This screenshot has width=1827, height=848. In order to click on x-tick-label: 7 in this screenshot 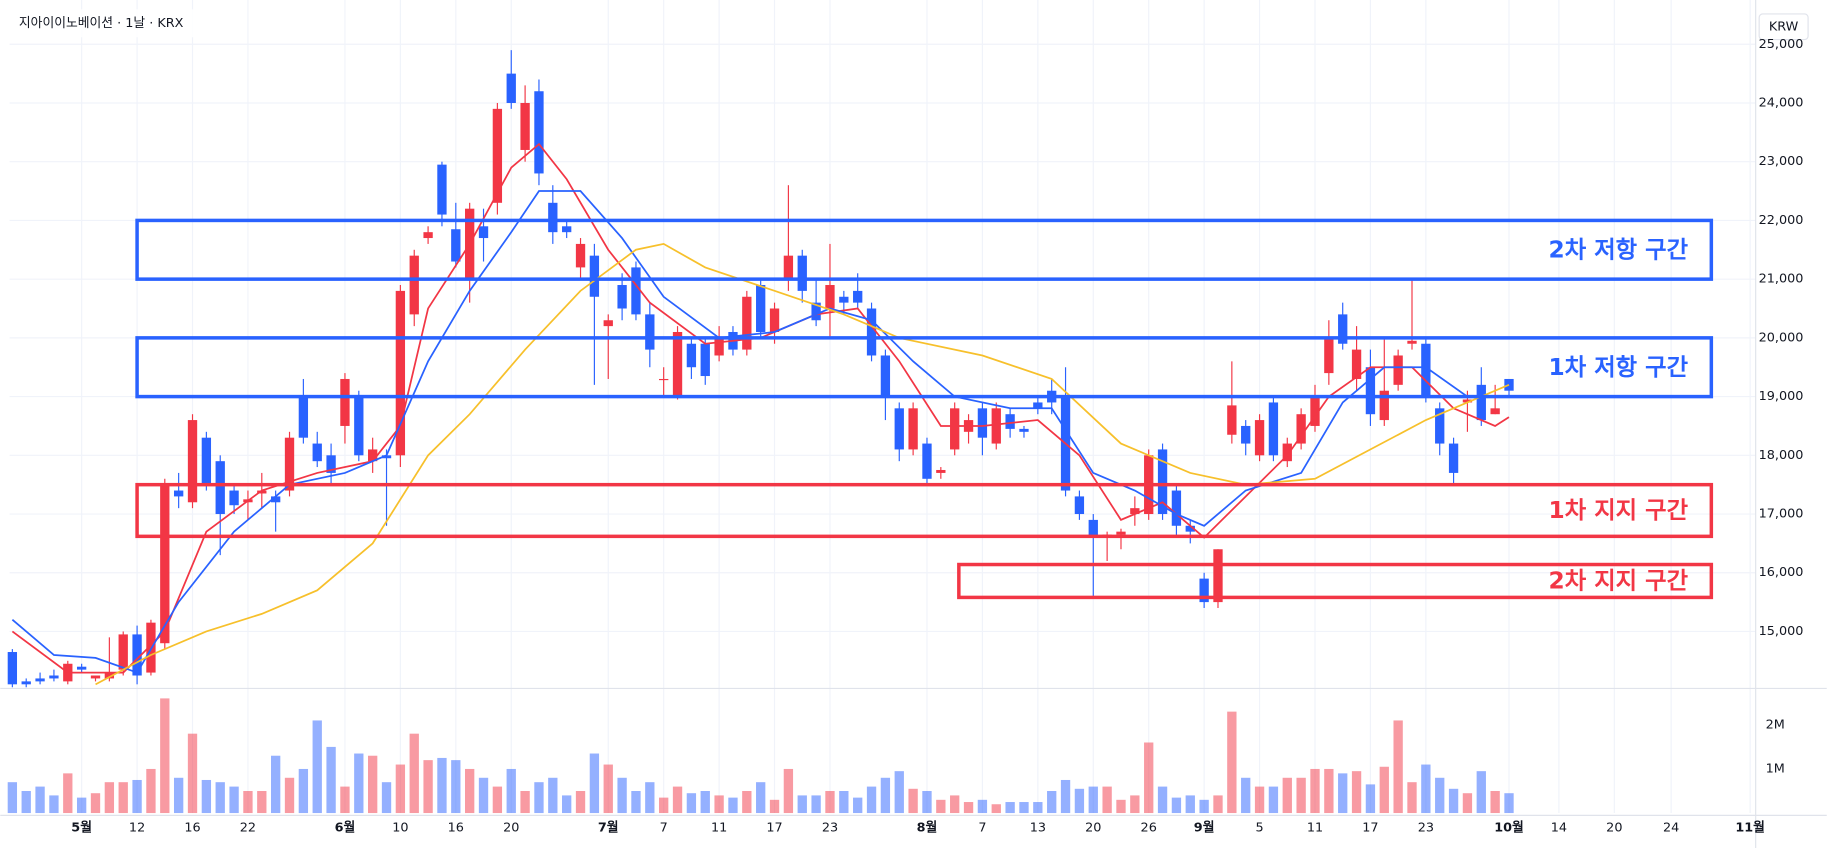, I will do `click(982, 828)`.